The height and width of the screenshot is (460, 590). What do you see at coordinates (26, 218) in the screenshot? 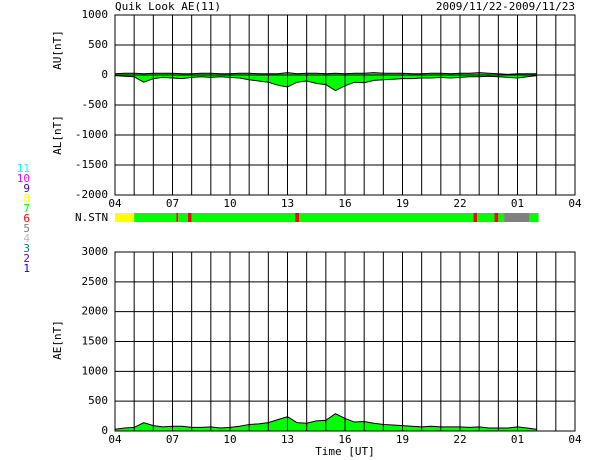
I see `legend-count: 6` at bounding box center [26, 218].